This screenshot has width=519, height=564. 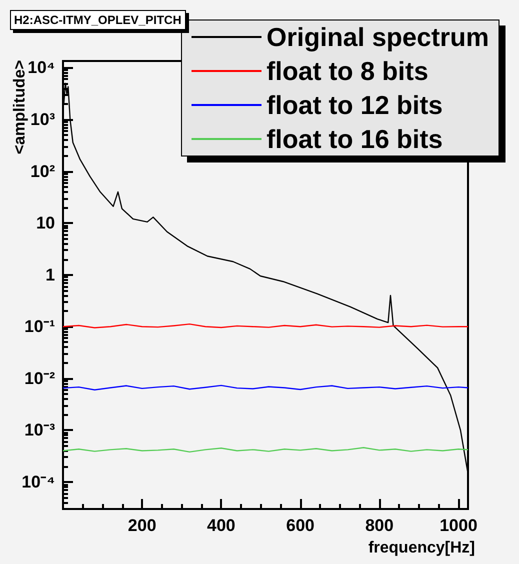 What do you see at coordinates (354, 139) in the screenshot?
I see `legend-label: float to 16 bits` at bounding box center [354, 139].